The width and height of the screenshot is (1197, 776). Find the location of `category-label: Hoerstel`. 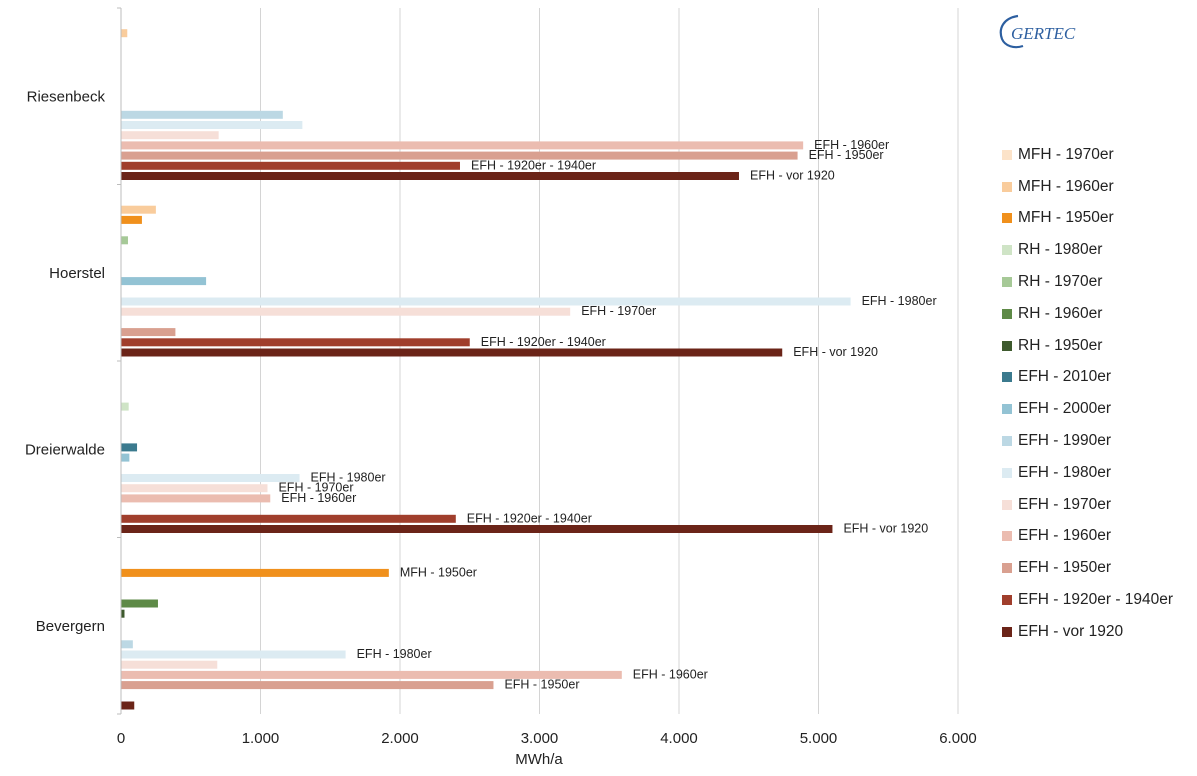

category-label: Hoerstel is located at coordinates (77, 273).